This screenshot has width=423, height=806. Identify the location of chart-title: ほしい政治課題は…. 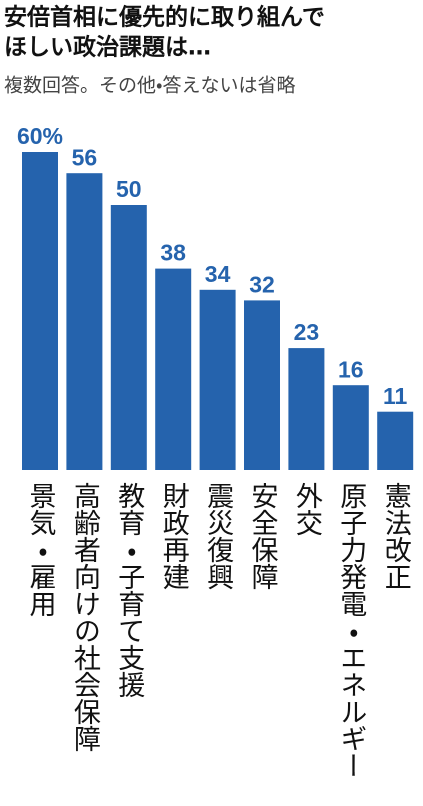
(107, 47).